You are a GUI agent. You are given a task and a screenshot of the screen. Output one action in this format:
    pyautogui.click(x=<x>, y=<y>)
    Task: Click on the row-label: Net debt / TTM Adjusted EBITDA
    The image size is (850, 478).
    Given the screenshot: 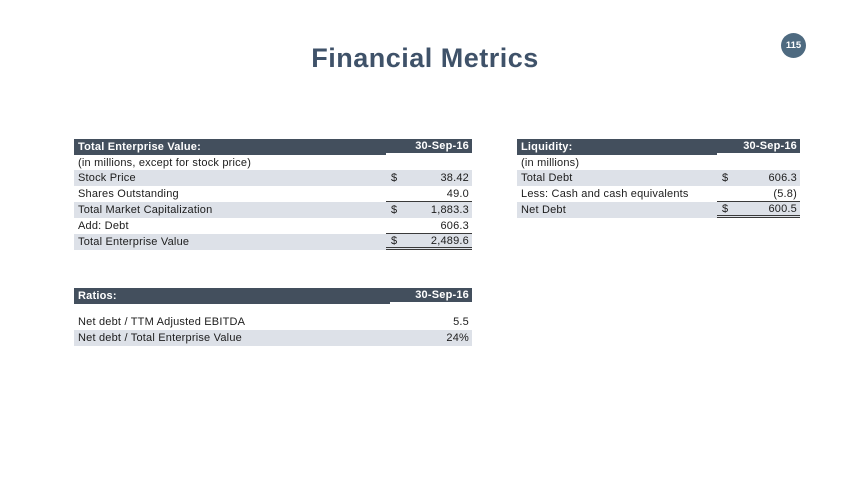 What is the action you would take?
    pyautogui.click(x=162, y=322)
    